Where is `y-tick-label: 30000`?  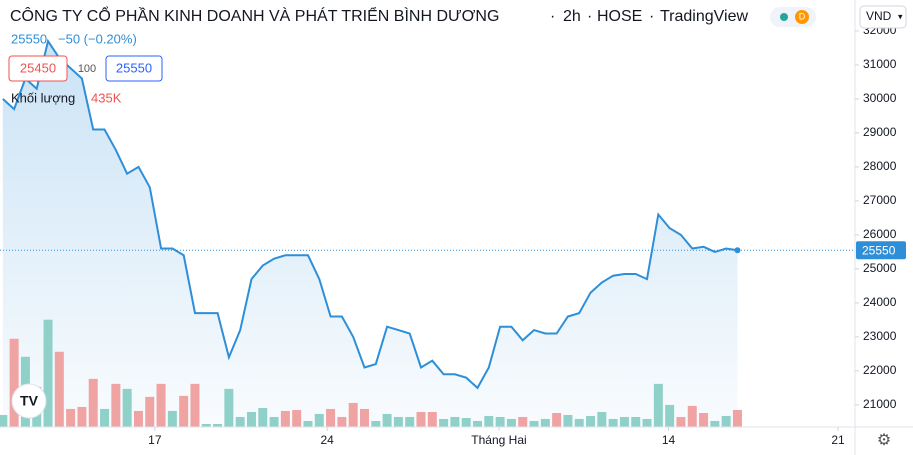
y-tick-label: 30000 is located at coordinates (880, 98).